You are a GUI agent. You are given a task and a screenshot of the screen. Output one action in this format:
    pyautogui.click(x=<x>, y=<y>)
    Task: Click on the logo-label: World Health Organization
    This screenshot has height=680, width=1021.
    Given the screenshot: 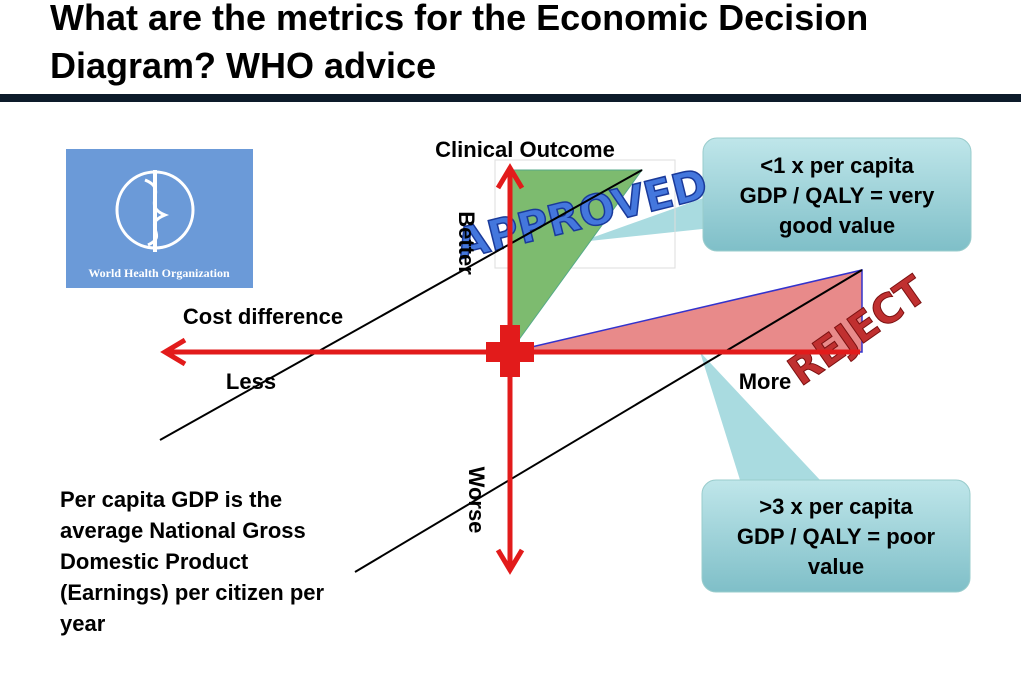 What is the action you would take?
    pyautogui.click(x=159, y=273)
    